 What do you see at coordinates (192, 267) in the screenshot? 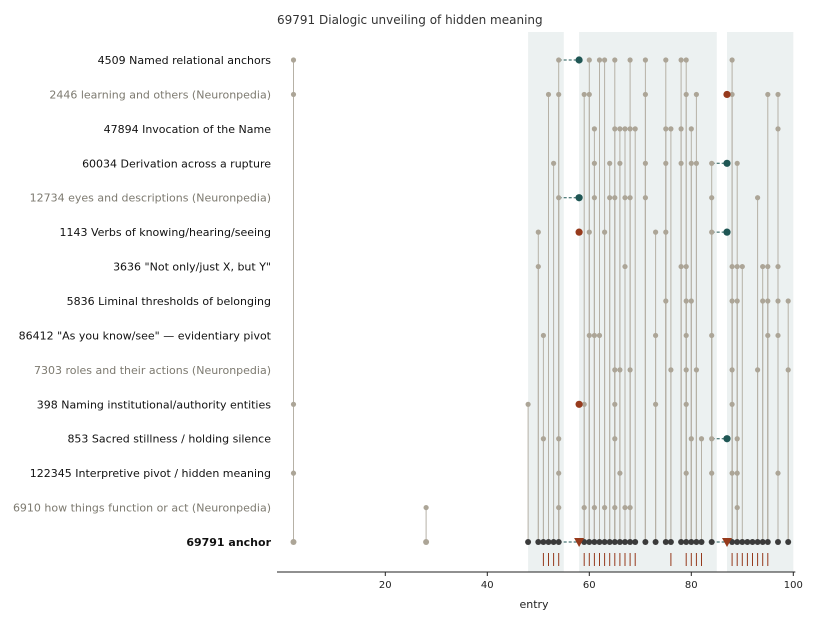
I see `row-label: 3636 "Not only/just X, but Y"` at bounding box center [192, 267].